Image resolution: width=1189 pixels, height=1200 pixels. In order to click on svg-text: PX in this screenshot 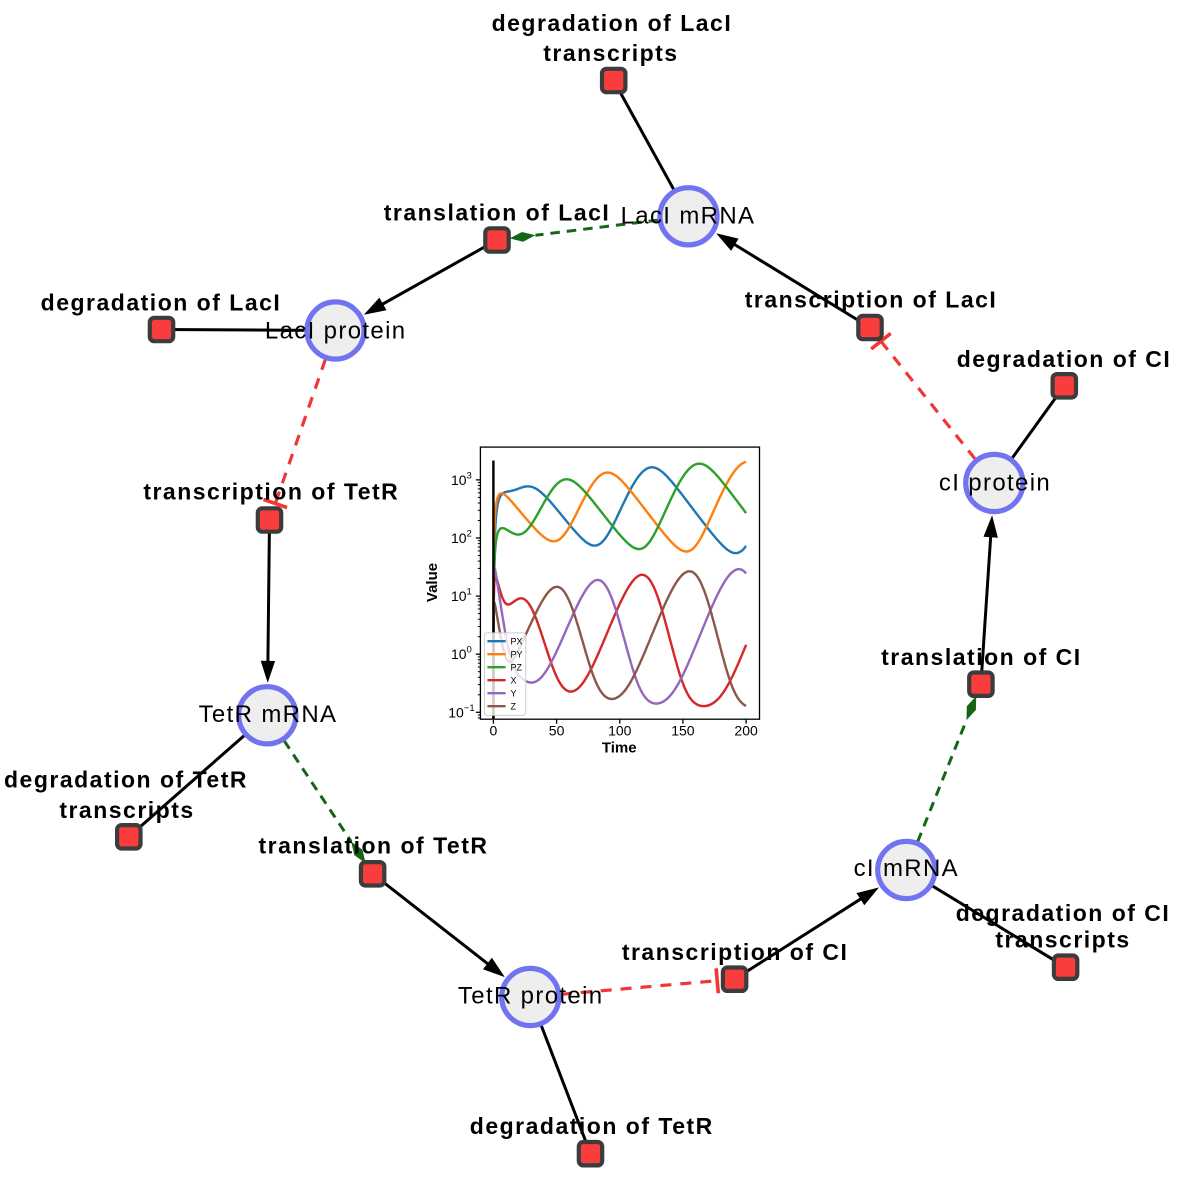, I will do `click(517, 642)`.